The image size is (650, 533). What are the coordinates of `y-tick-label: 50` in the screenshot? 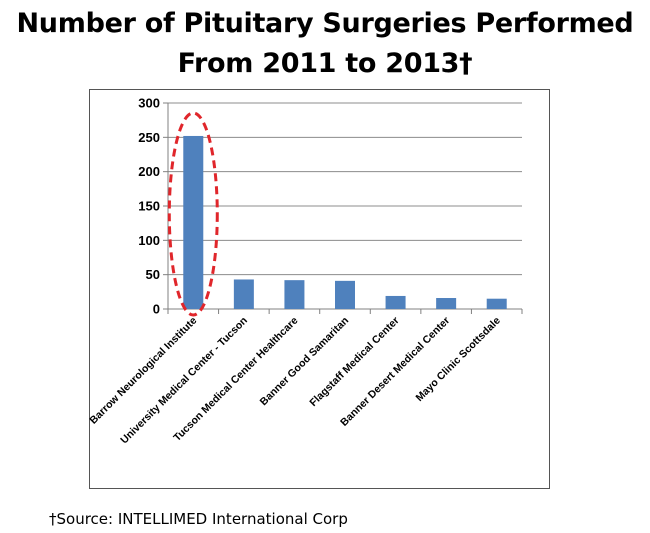 It's located at (153, 274).